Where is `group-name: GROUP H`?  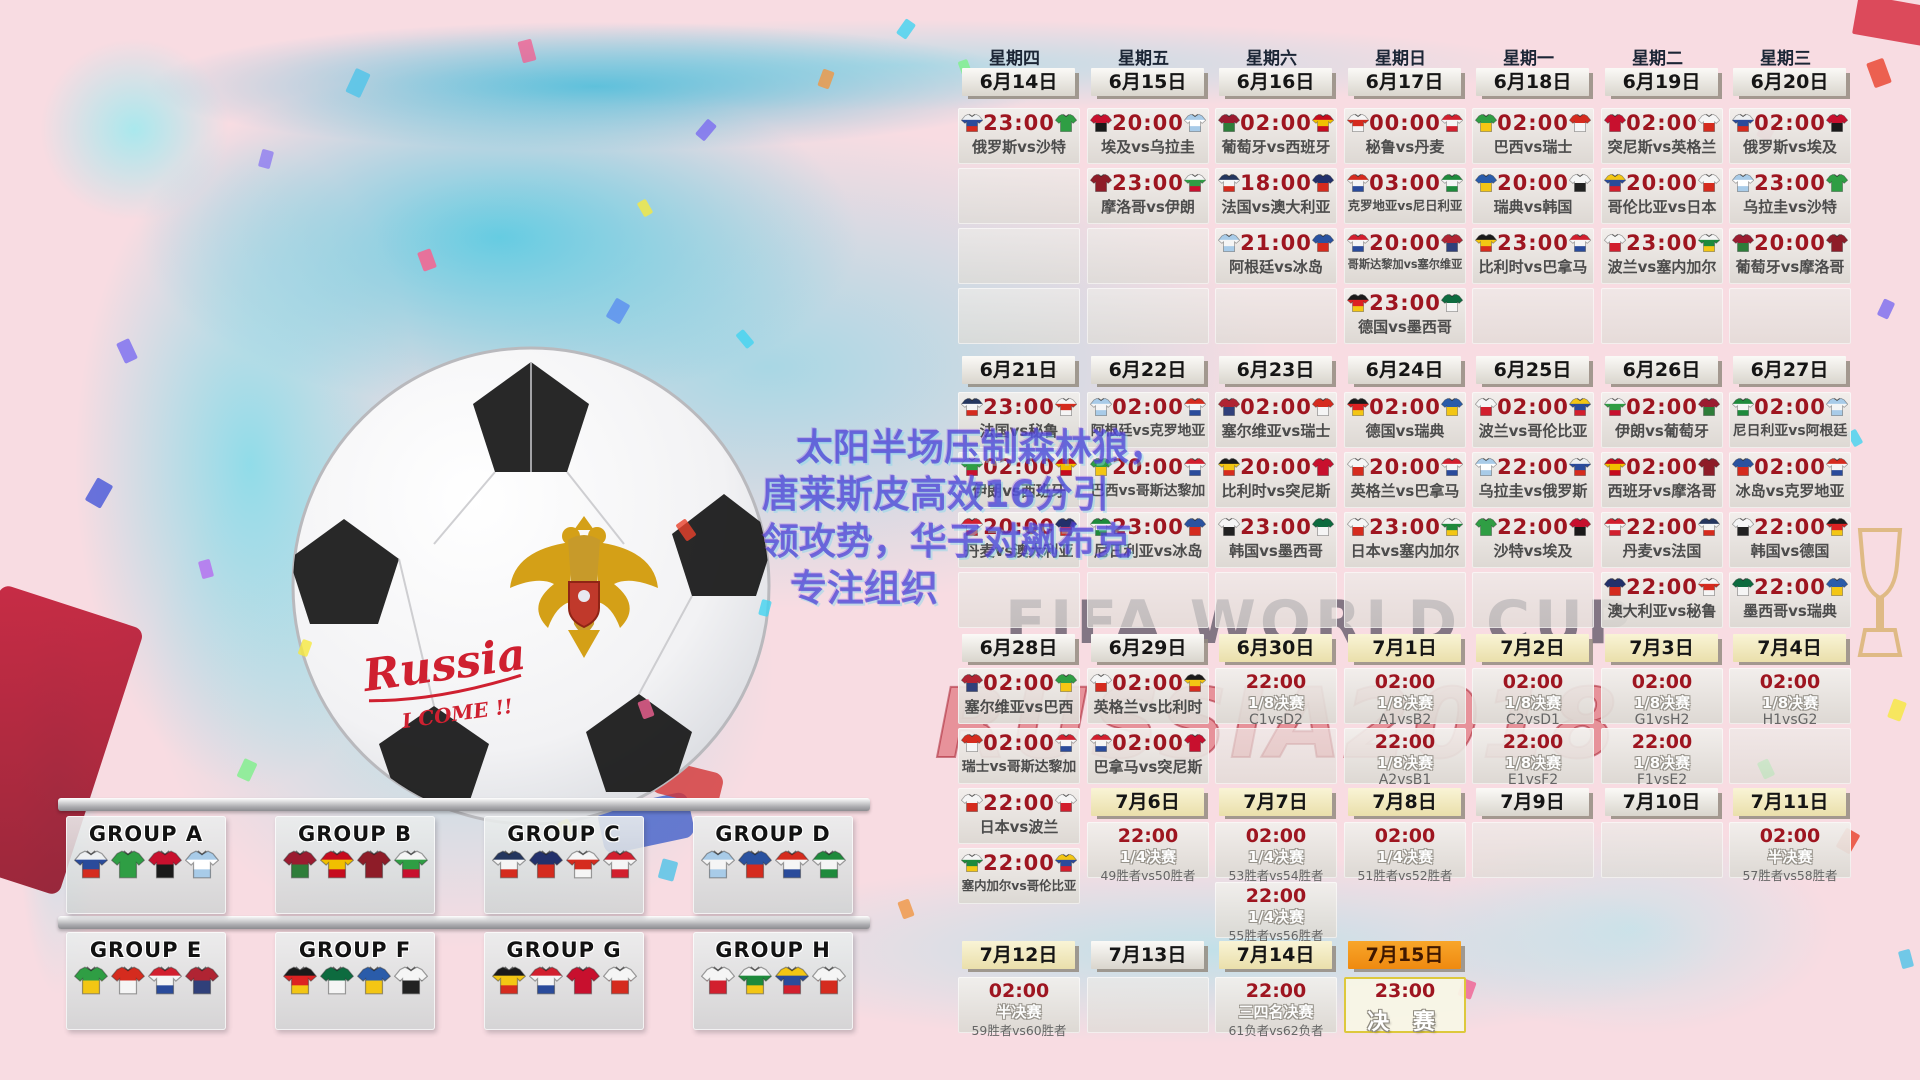 group-name: GROUP H is located at coordinates (773, 950).